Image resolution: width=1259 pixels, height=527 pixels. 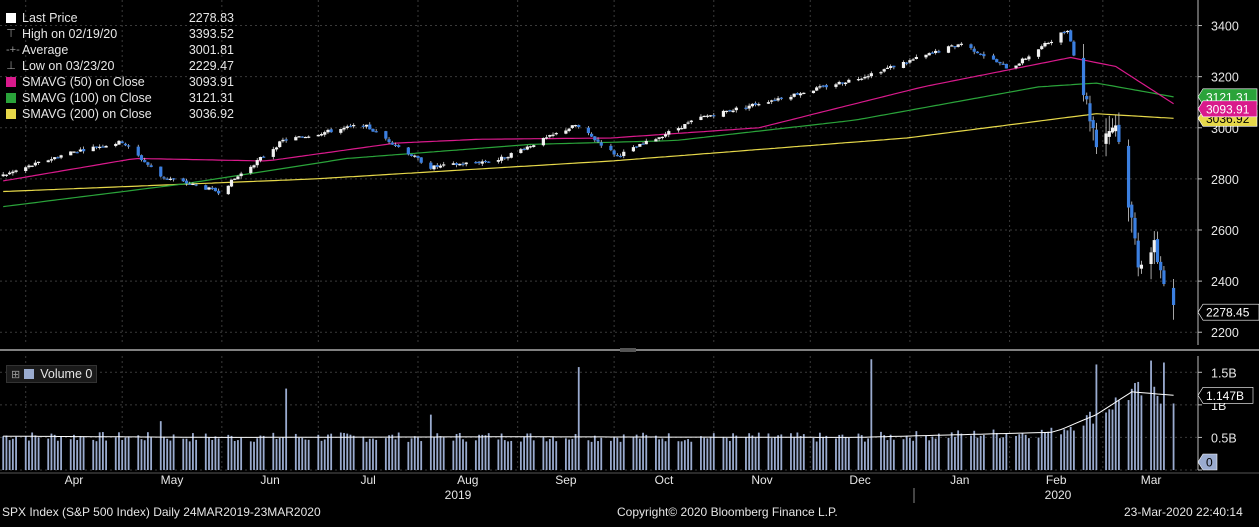 What do you see at coordinates (1225, 333) in the screenshot?
I see `price-tick-label: 2200` at bounding box center [1225, 333].